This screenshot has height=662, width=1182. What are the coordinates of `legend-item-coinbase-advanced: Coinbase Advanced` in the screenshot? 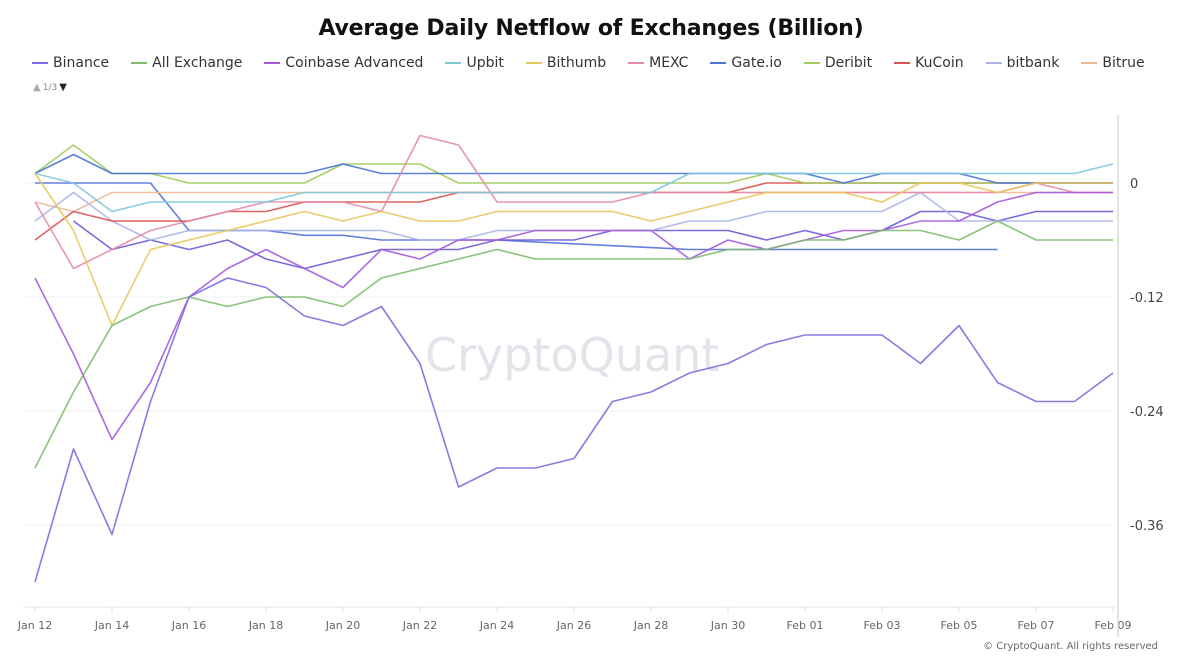 It's located at (343, 63).